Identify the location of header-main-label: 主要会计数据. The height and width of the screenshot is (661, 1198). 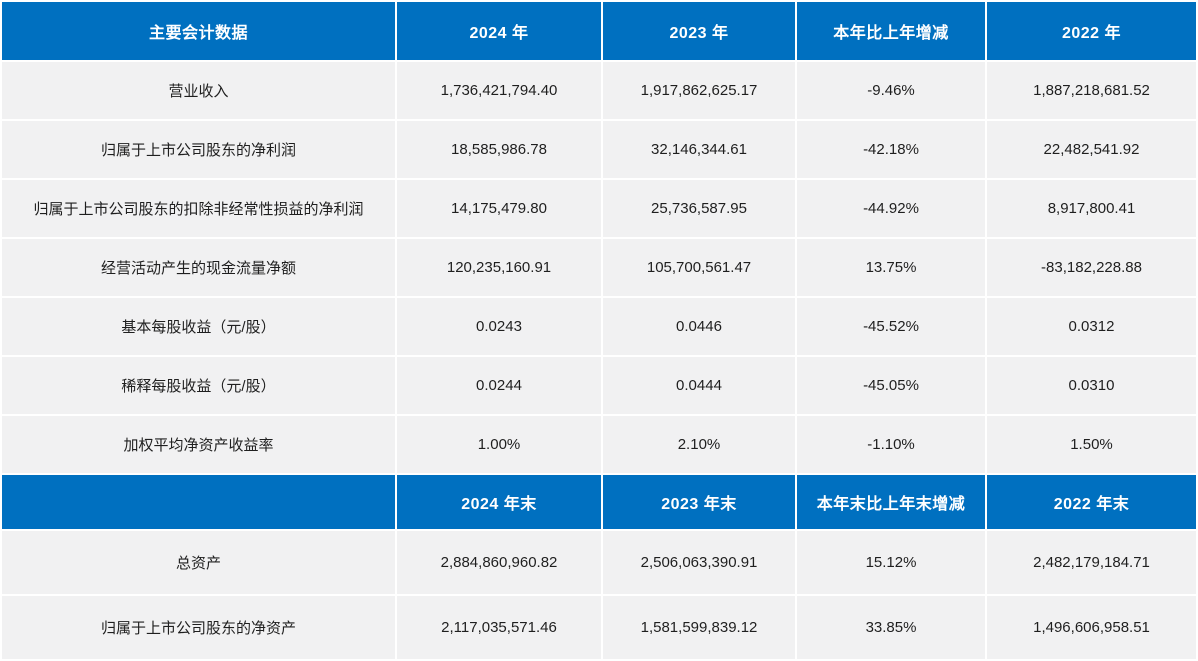
(198, 31).